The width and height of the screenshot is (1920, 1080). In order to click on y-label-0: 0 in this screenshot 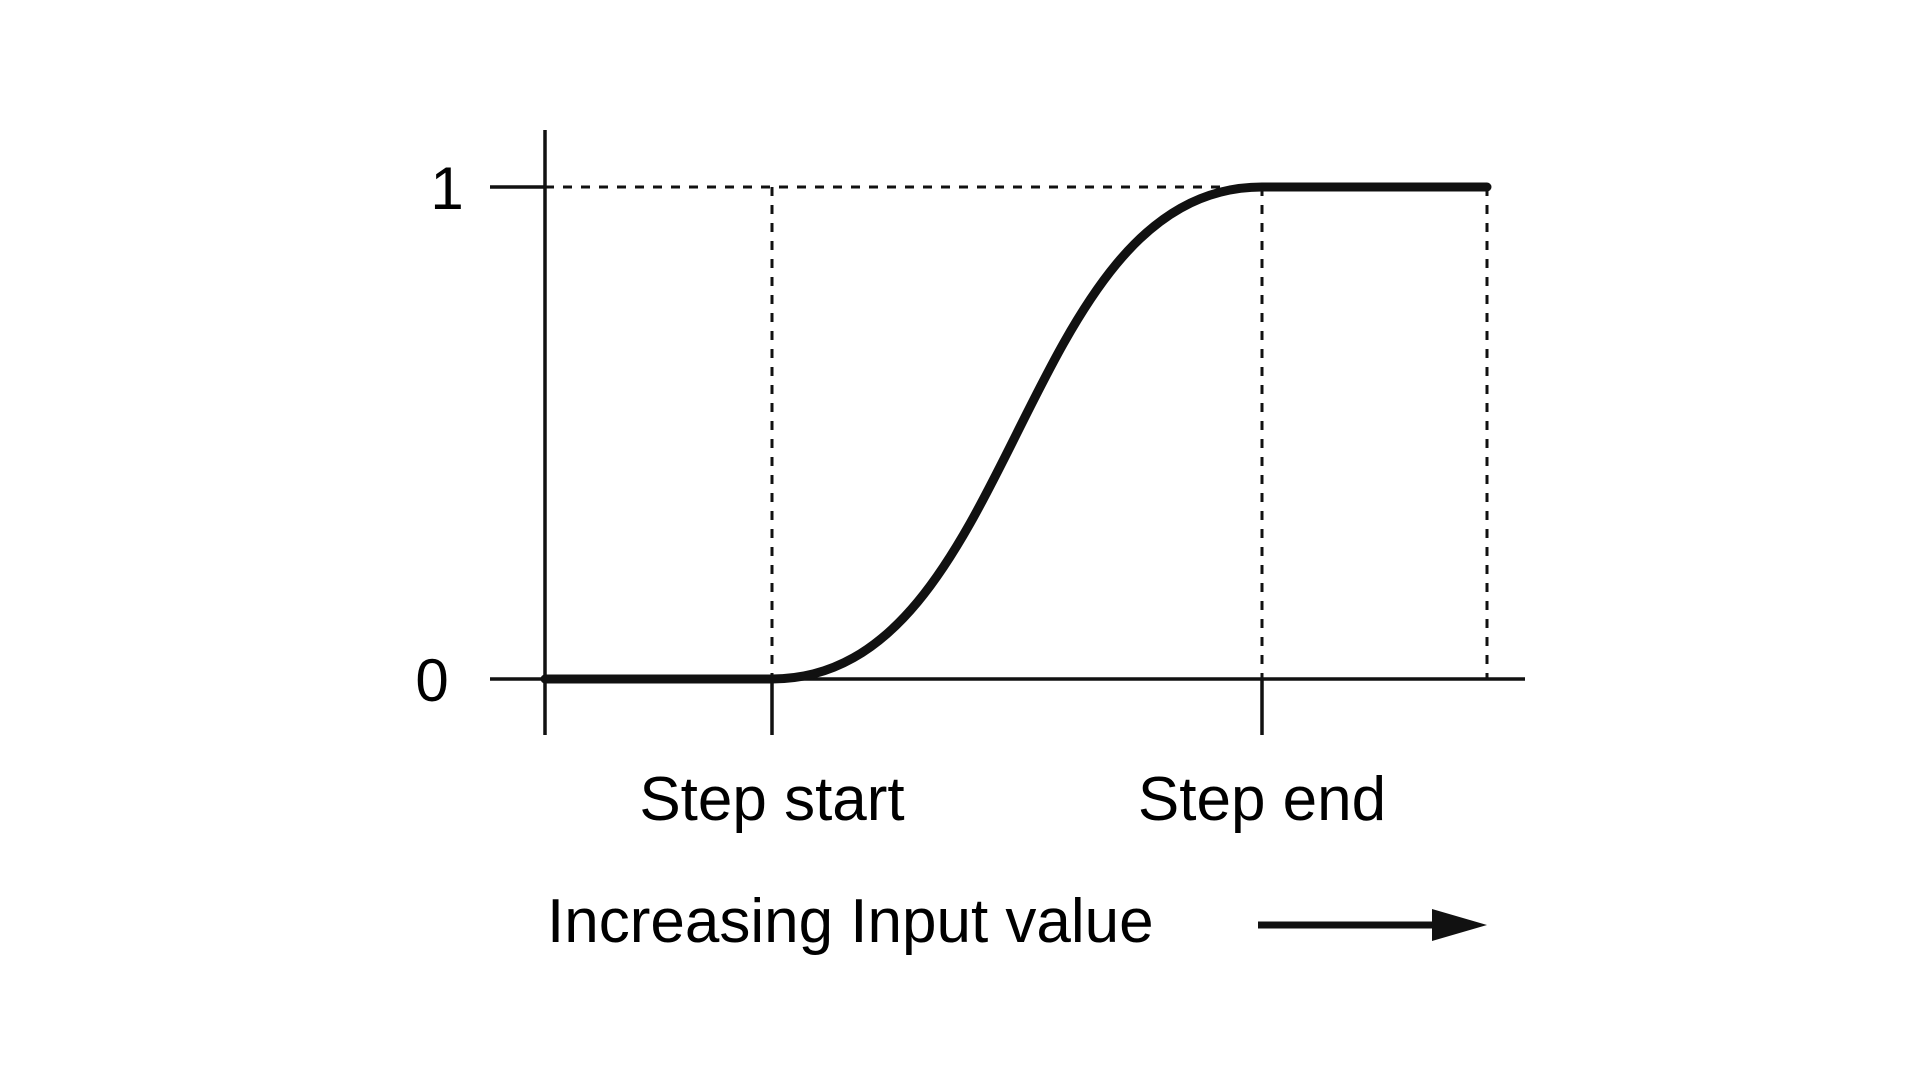, I will do `click(431, 680)`.